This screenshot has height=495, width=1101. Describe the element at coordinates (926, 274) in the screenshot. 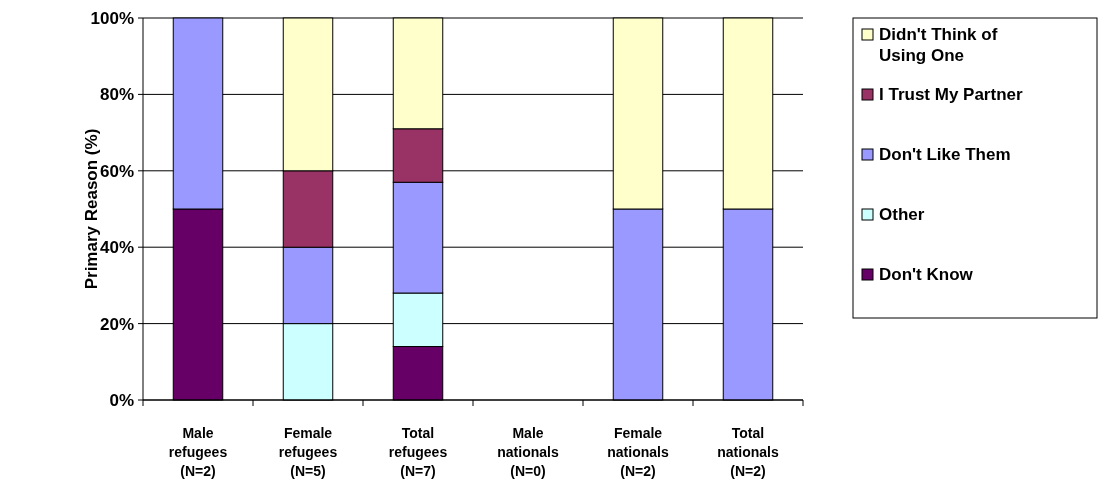

I see `legend-label: Don't Know` at that location.